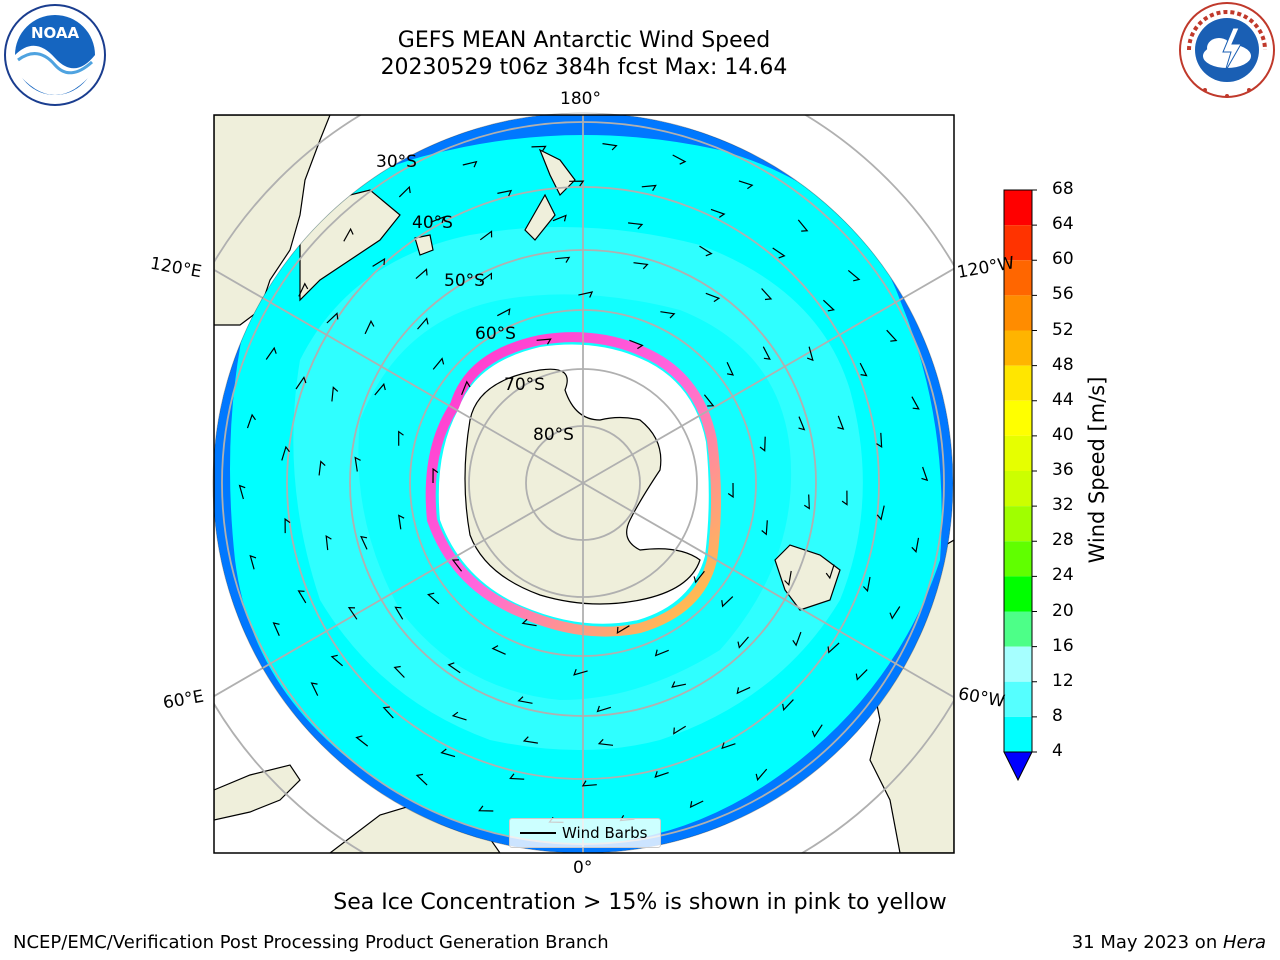  Describe the element at coordinates (584, 67) in the screenshot. I see `title-line-2: 20230529 t06z 384h fcst Max: 14.64` at that location.